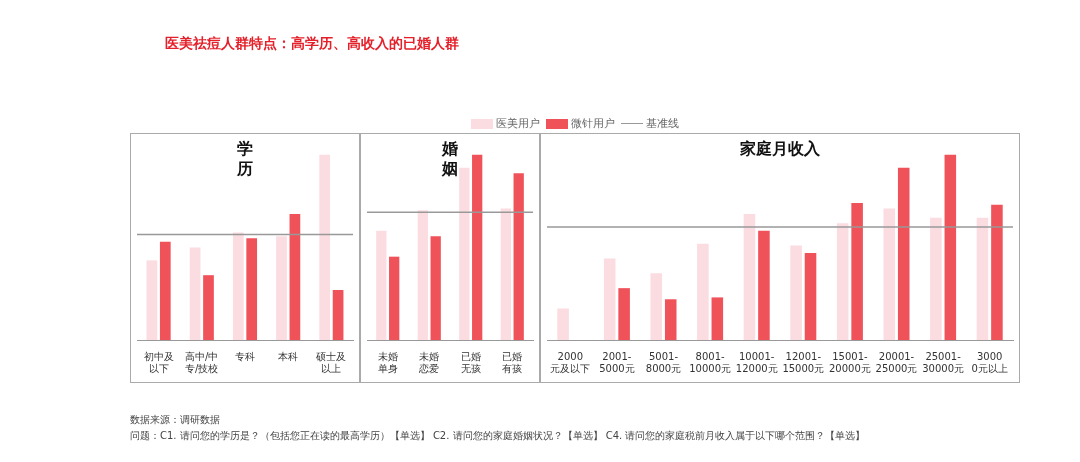 This screenshot has height=462, width=1080. I want to click on x-tick-label: 15001-20000元, so click(849, 362).